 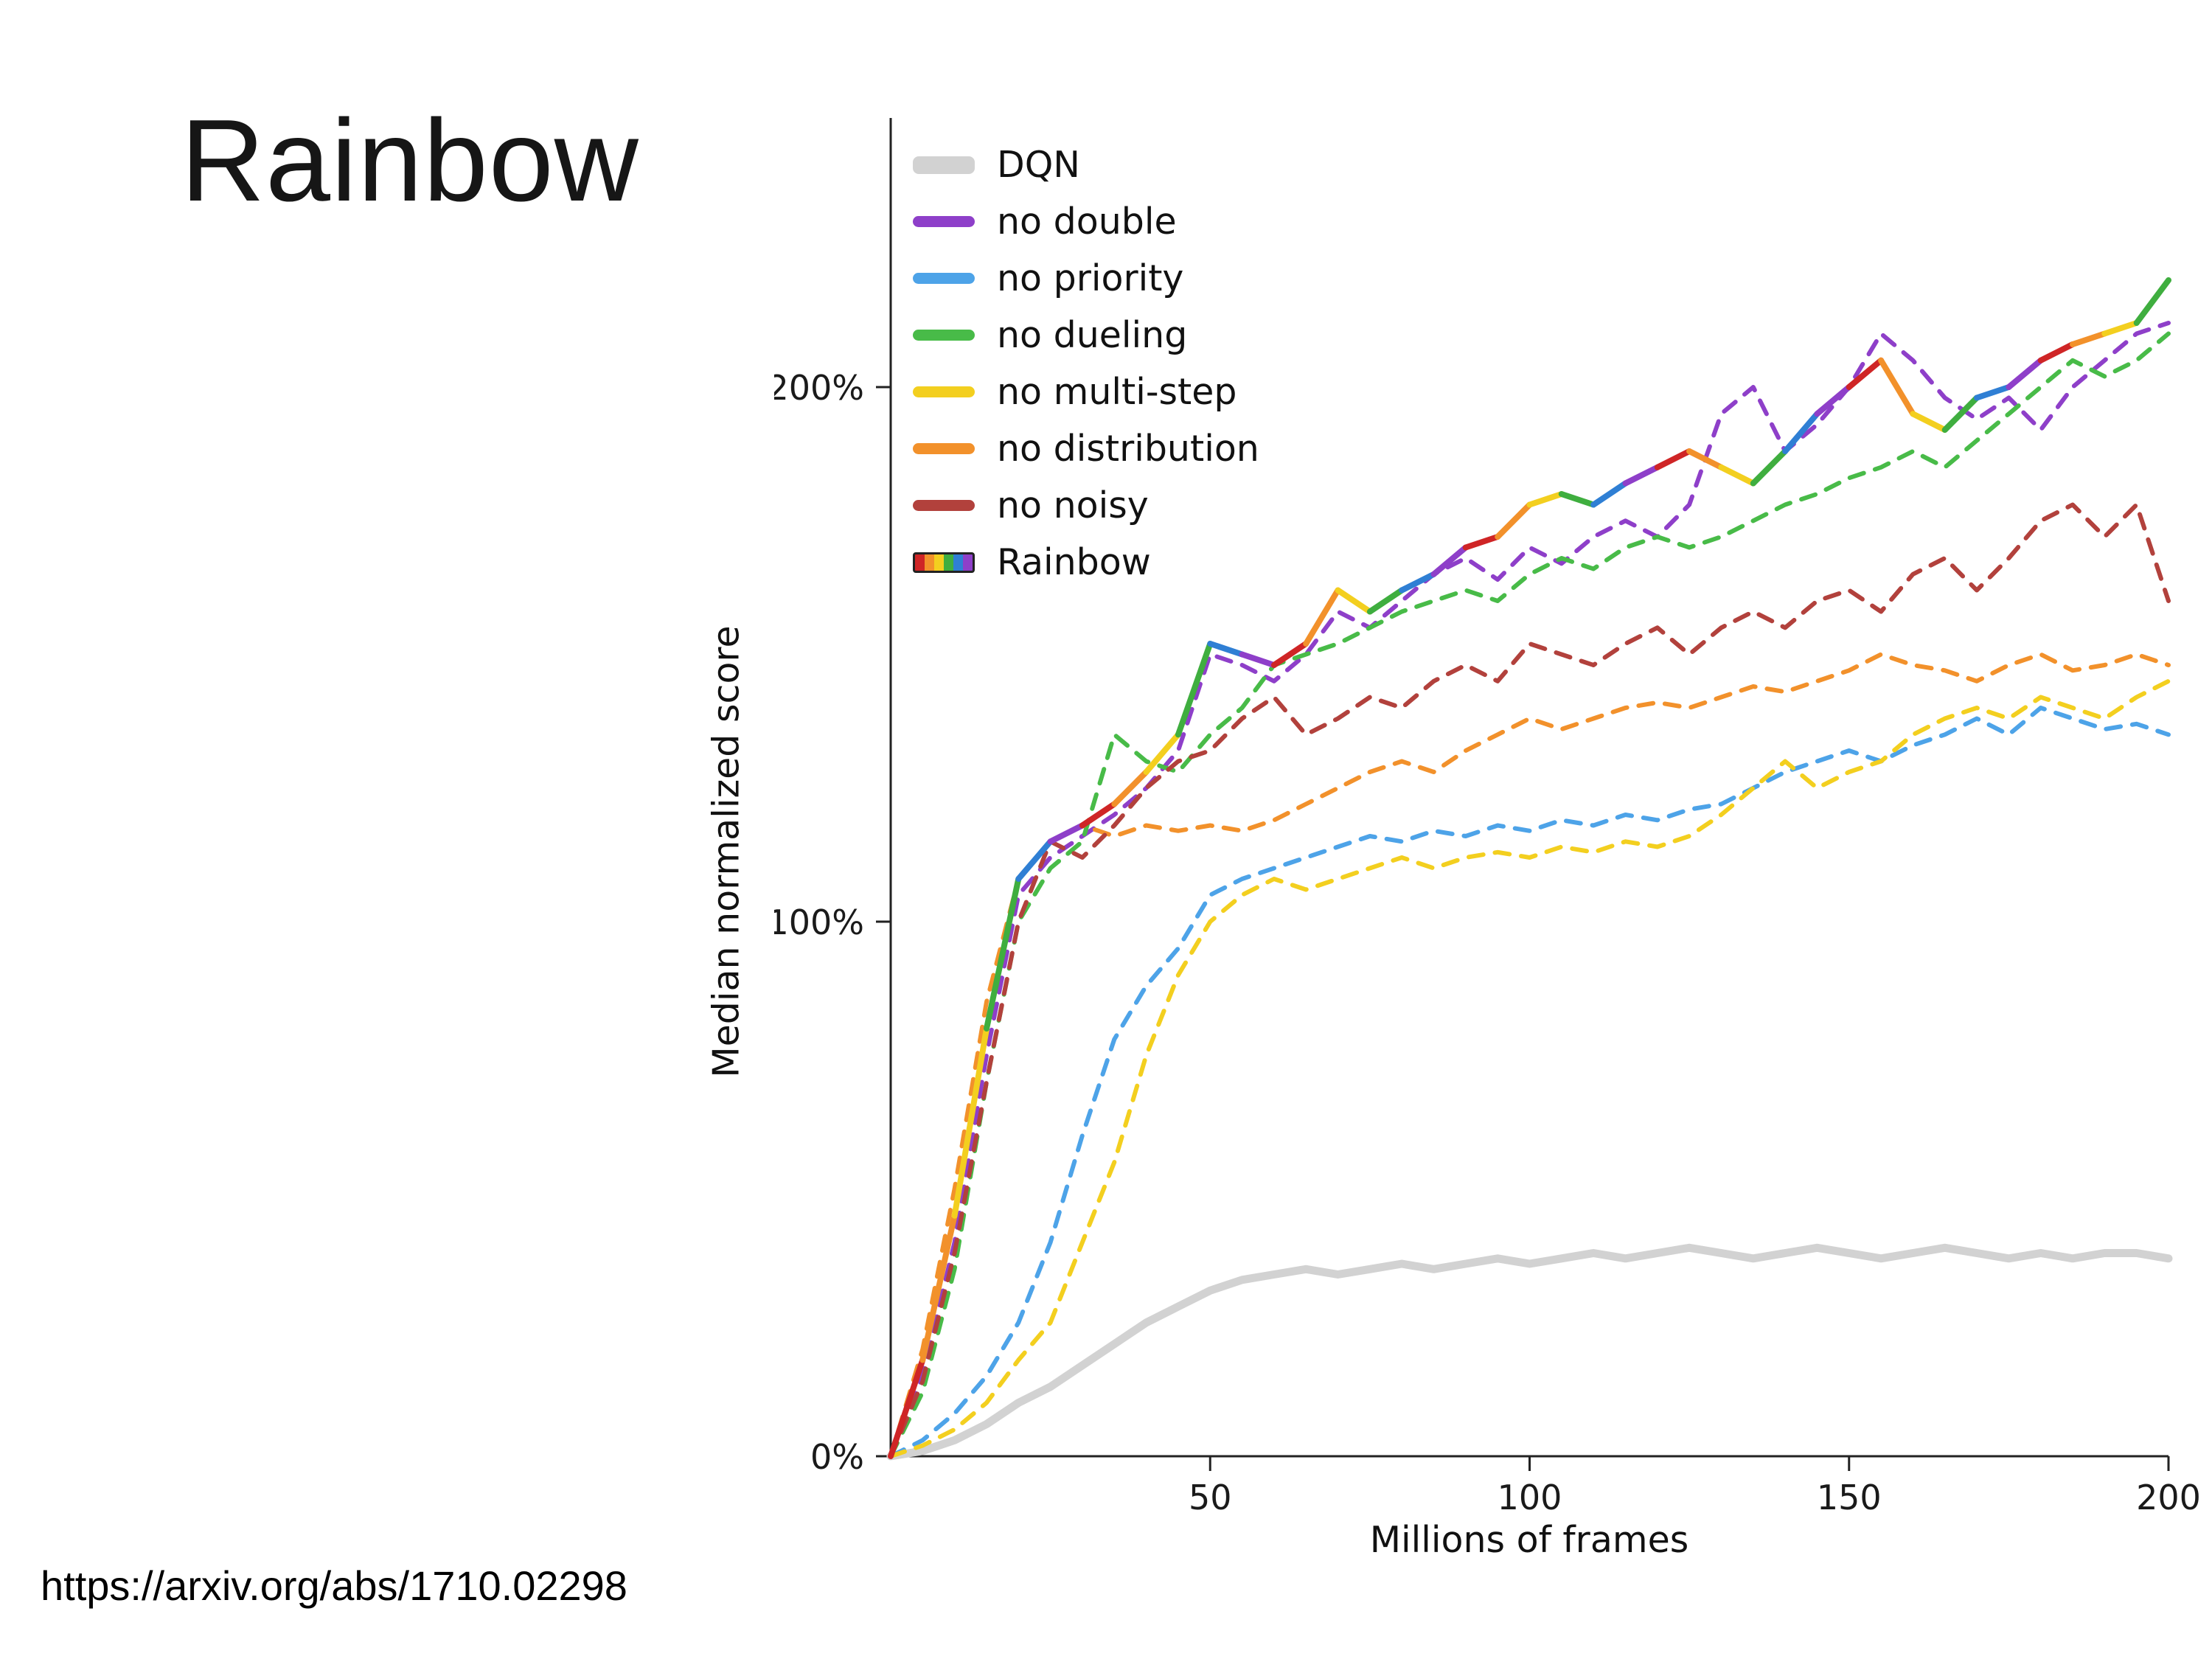 What do you see at coordinates (1210, 1497) in the screenshot?
I see `x-tick-label: 50` at bounding box center [1210, 1497].